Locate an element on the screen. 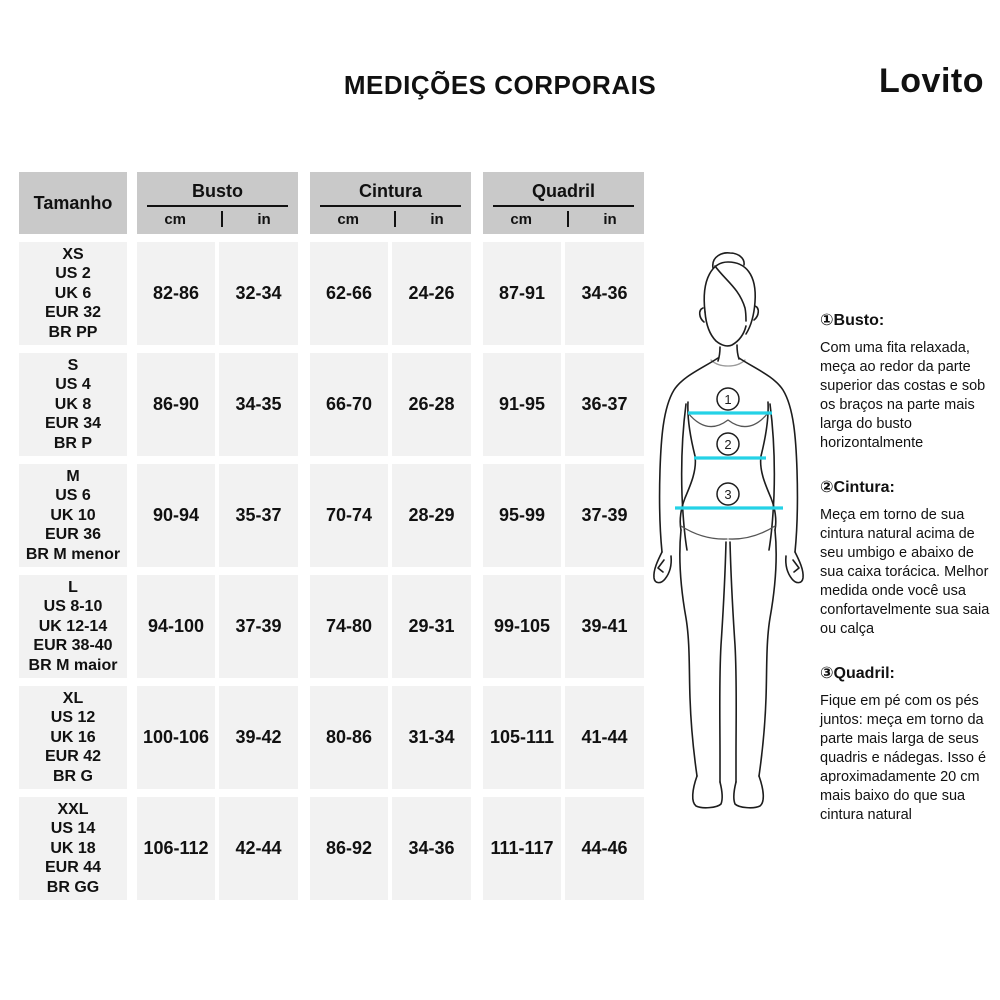  page-title: MEDIÇÕES CORPORAIS is located at coordinates (500, 85).